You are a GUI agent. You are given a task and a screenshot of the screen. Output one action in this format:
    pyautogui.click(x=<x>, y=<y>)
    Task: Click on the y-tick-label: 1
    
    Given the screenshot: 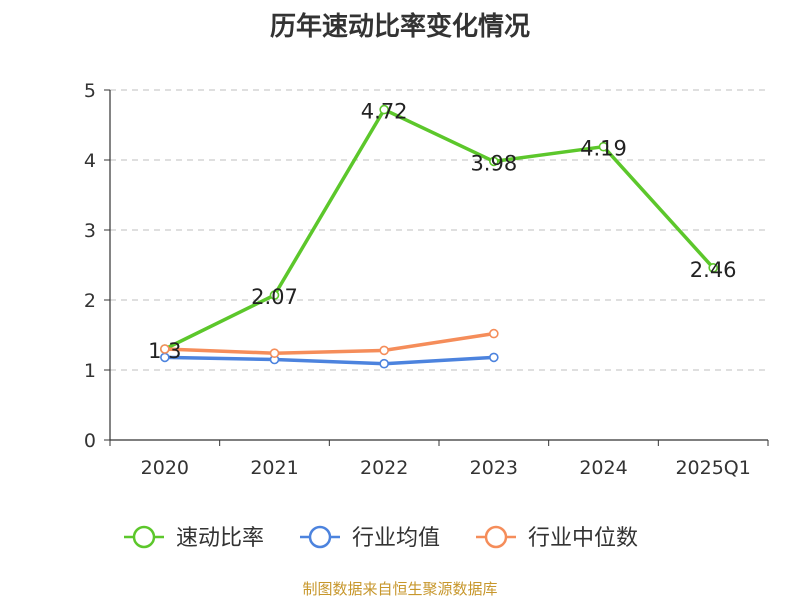 What is the action you would take?
    pyautogui.click(x=90, y=371)
    